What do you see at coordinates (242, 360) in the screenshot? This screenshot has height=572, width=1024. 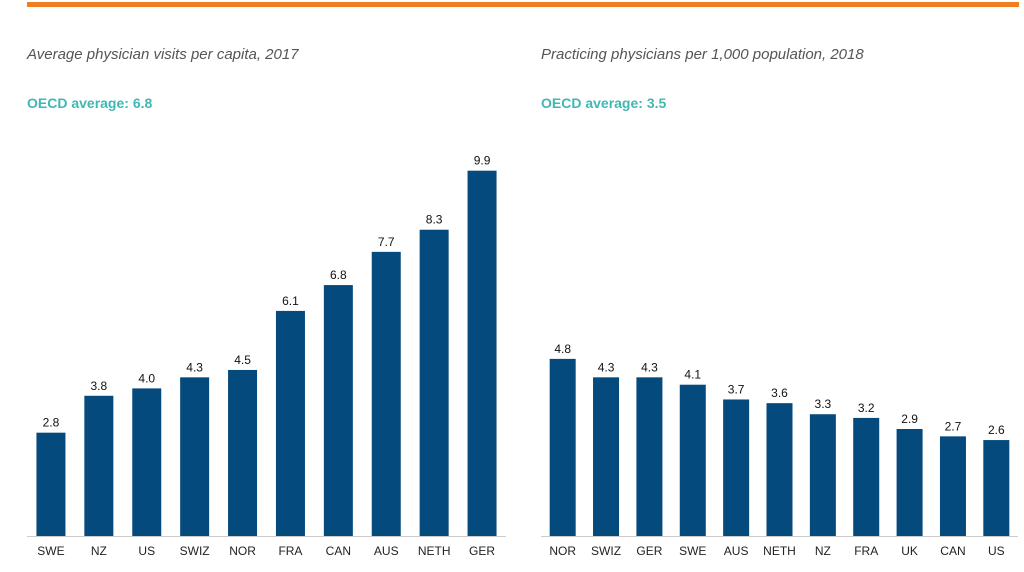 I see `bar-value-label: 4.5` at bounding box center [242, 360].